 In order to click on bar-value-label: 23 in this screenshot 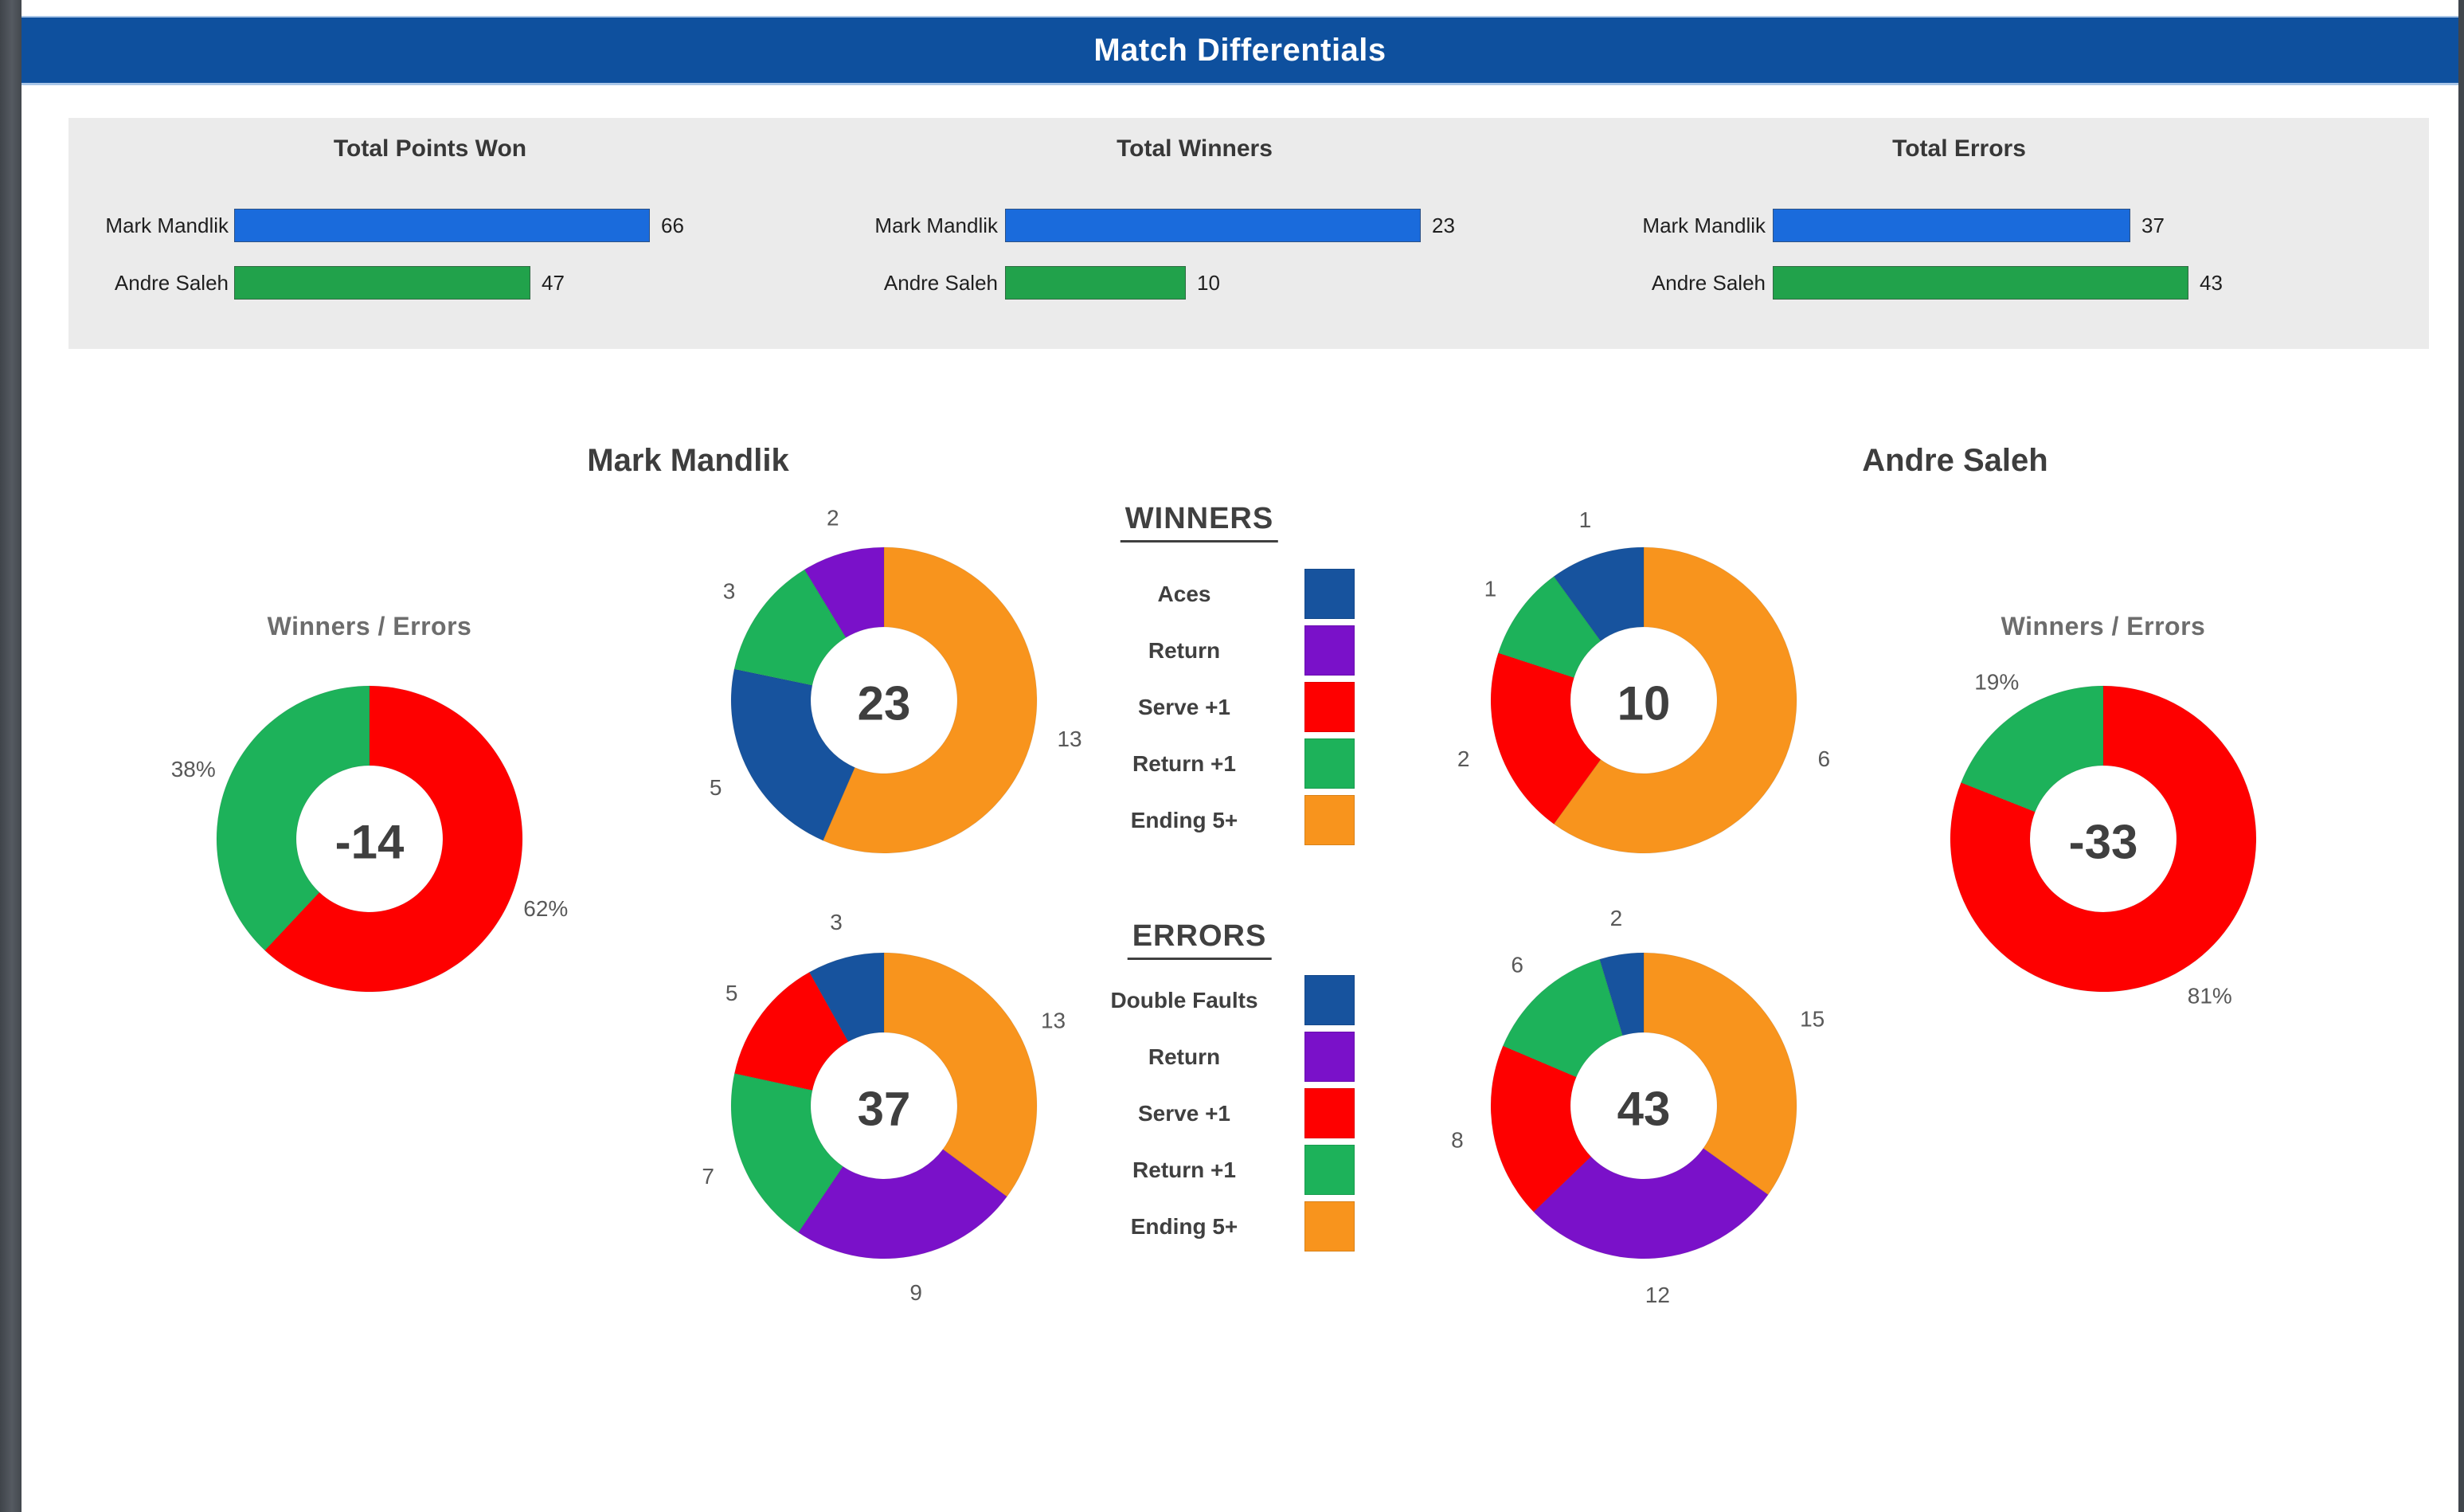, I will do `click(1443, 225)`.